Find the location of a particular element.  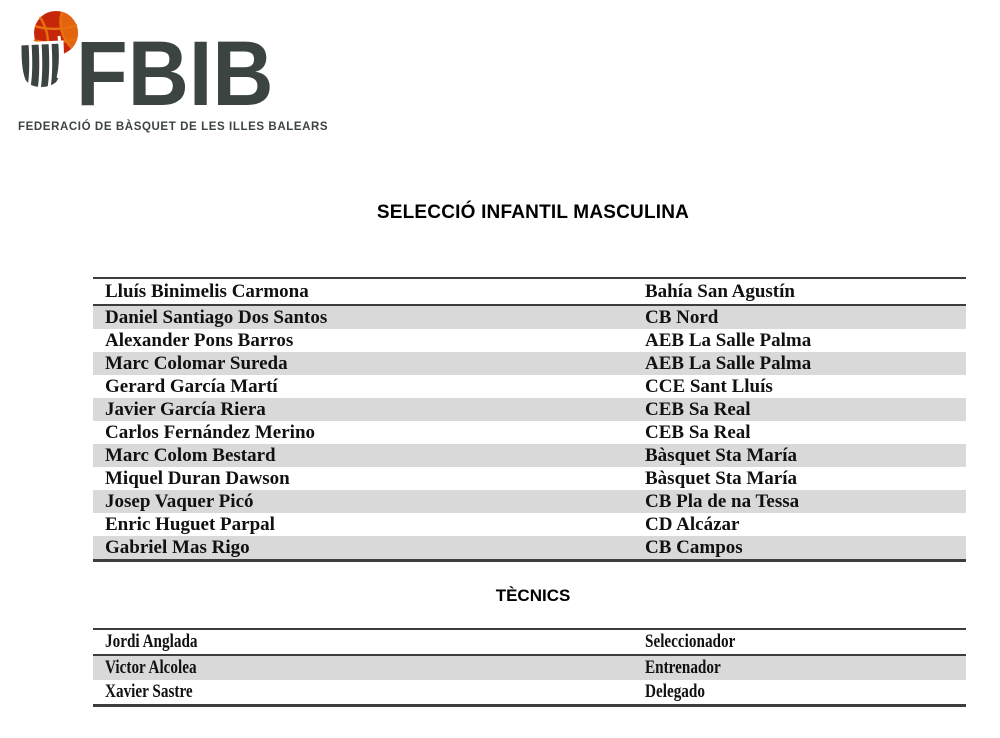

player-club-cell: CD Alcázar is located at coordinates (692, 524).